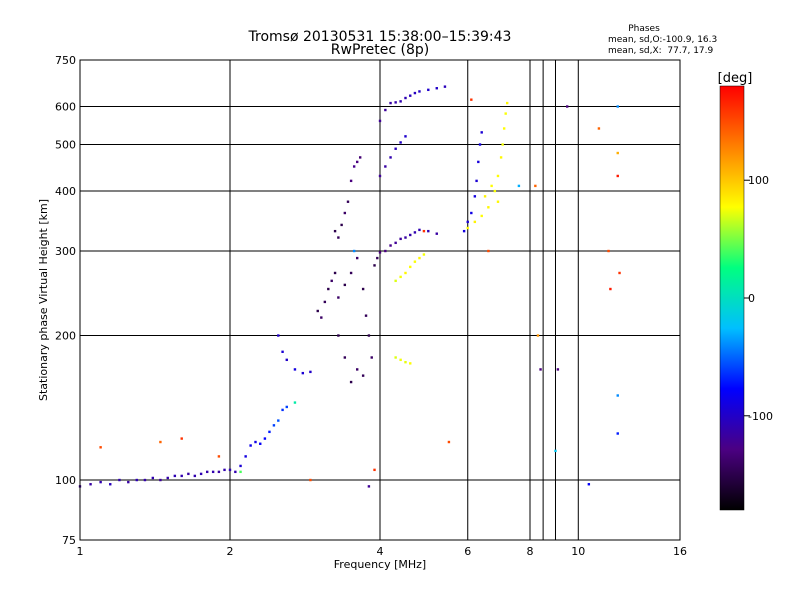 The width and height of the screenshot is (800, 600). I want to click on y-tick-label: 300, so click(65, 251).